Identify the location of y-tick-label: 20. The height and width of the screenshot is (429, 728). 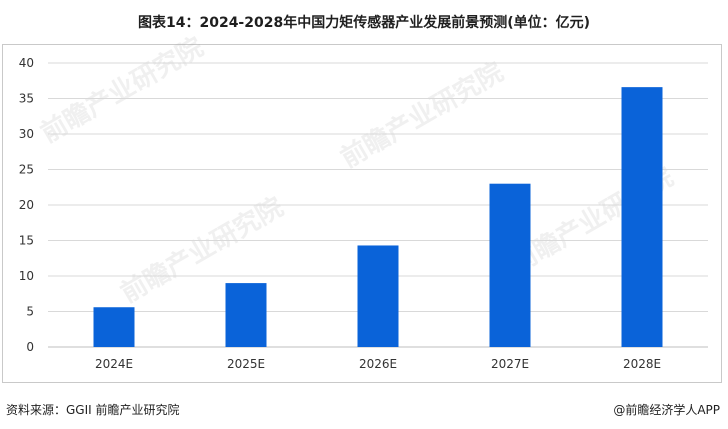
(26, 205).